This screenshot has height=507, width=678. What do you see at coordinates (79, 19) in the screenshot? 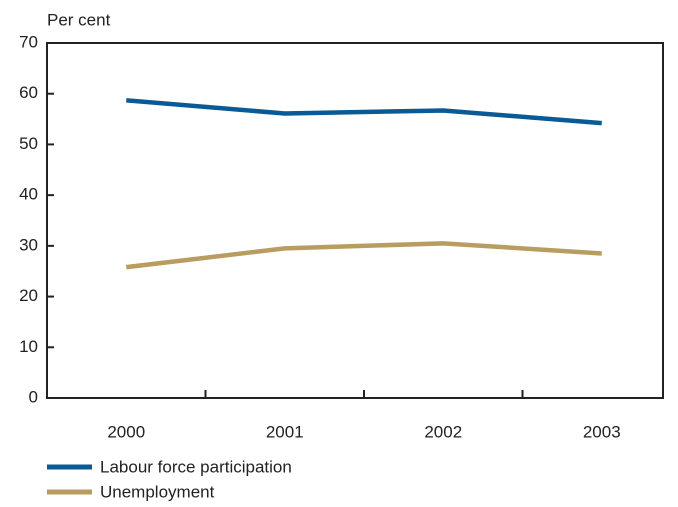
I see `y-axis-label: Per cent` at bounding box center [79, 19].